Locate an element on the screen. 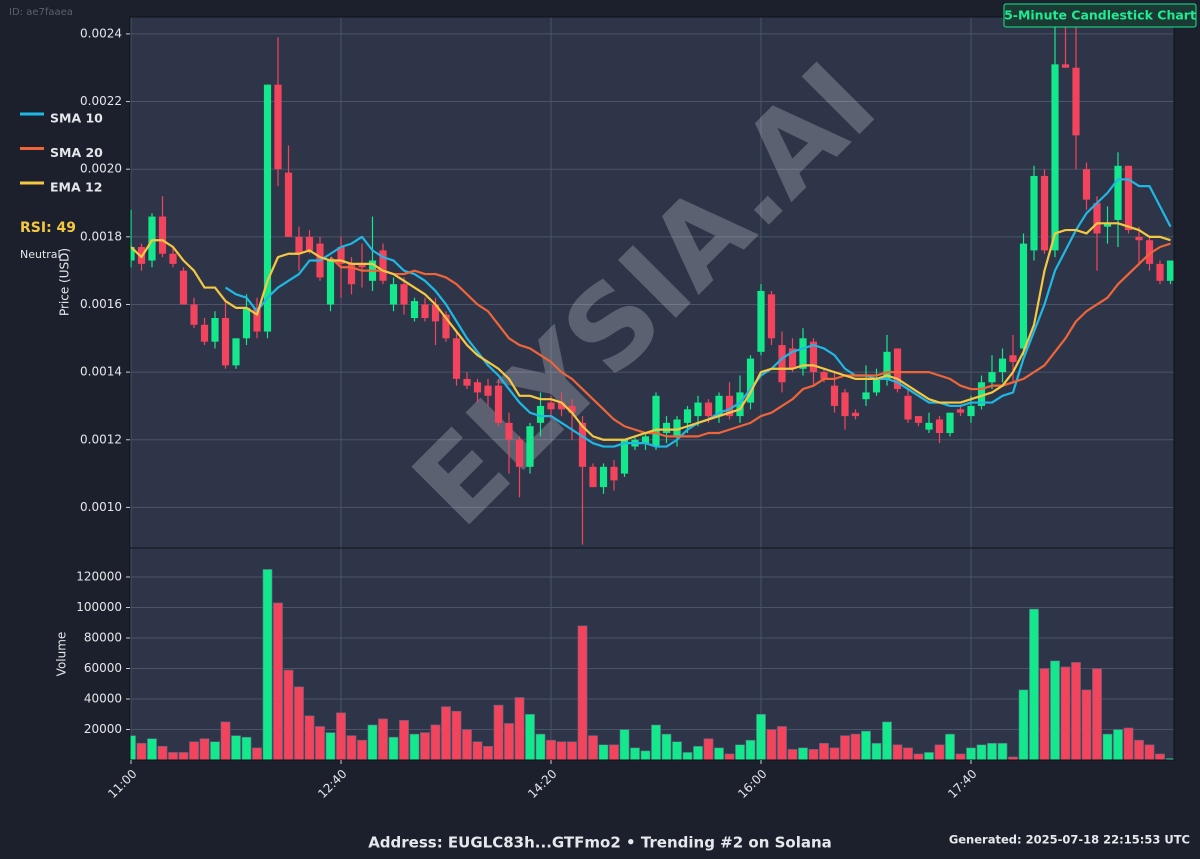  legend-label: SMA 20 is located at coordinates (76, 152).